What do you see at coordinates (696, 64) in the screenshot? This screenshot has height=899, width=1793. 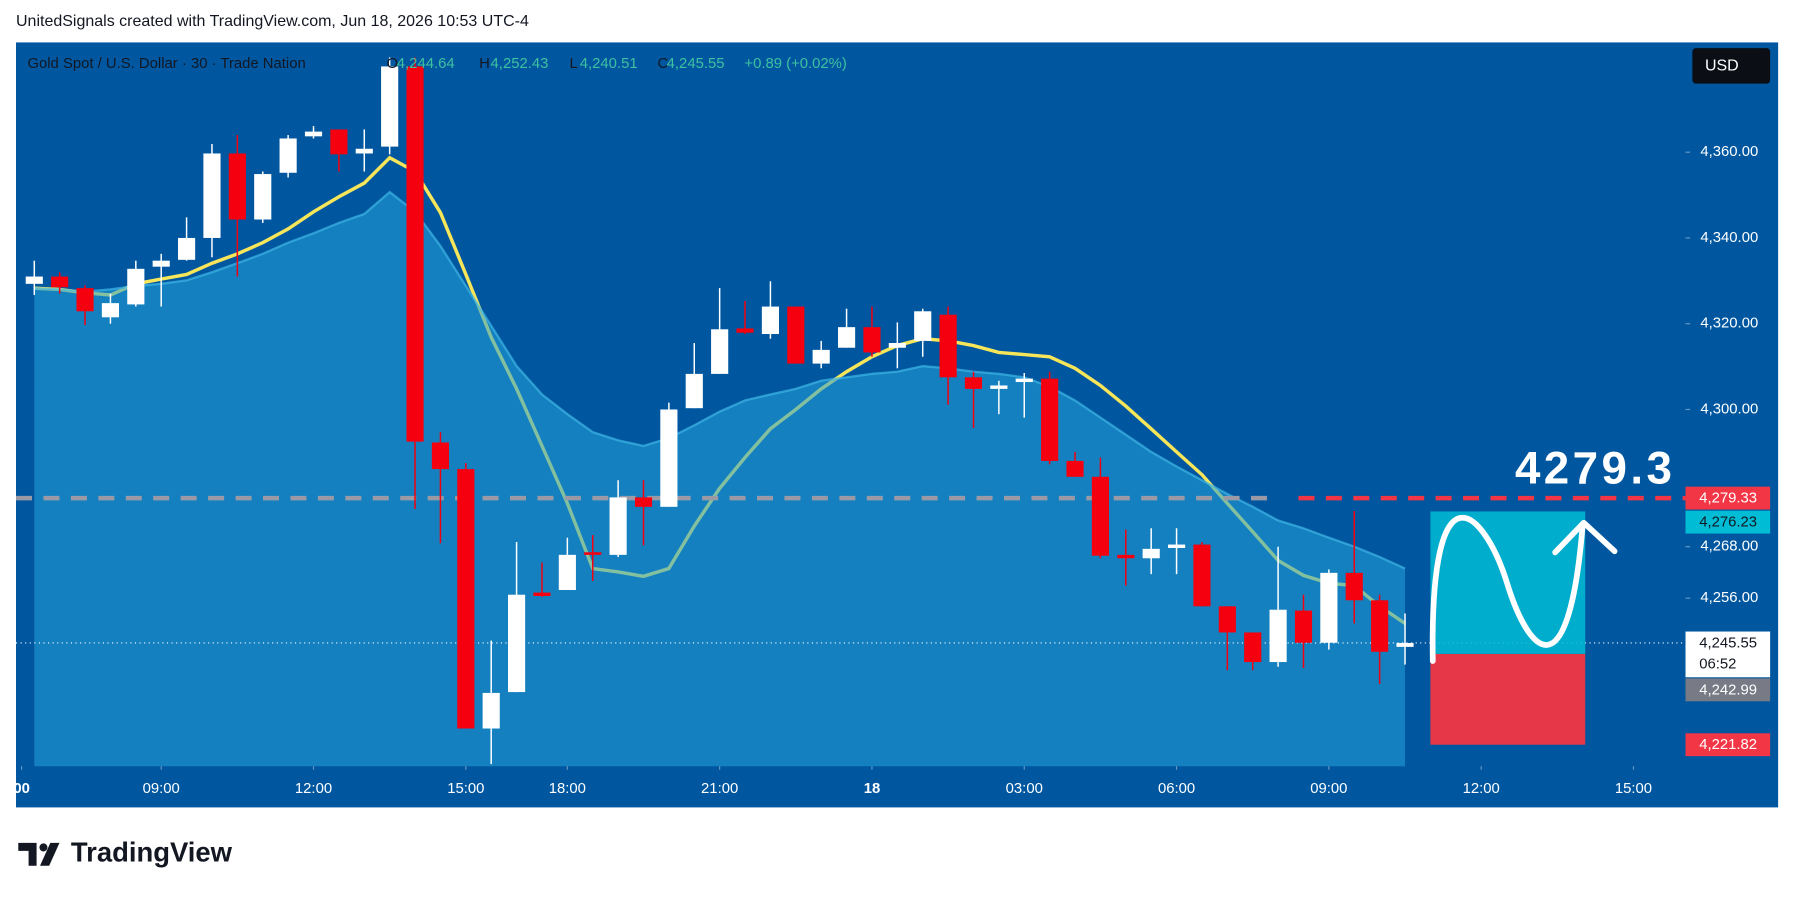 I see `ohlc-value: 4,245.55` at bounding box center [696, 64].